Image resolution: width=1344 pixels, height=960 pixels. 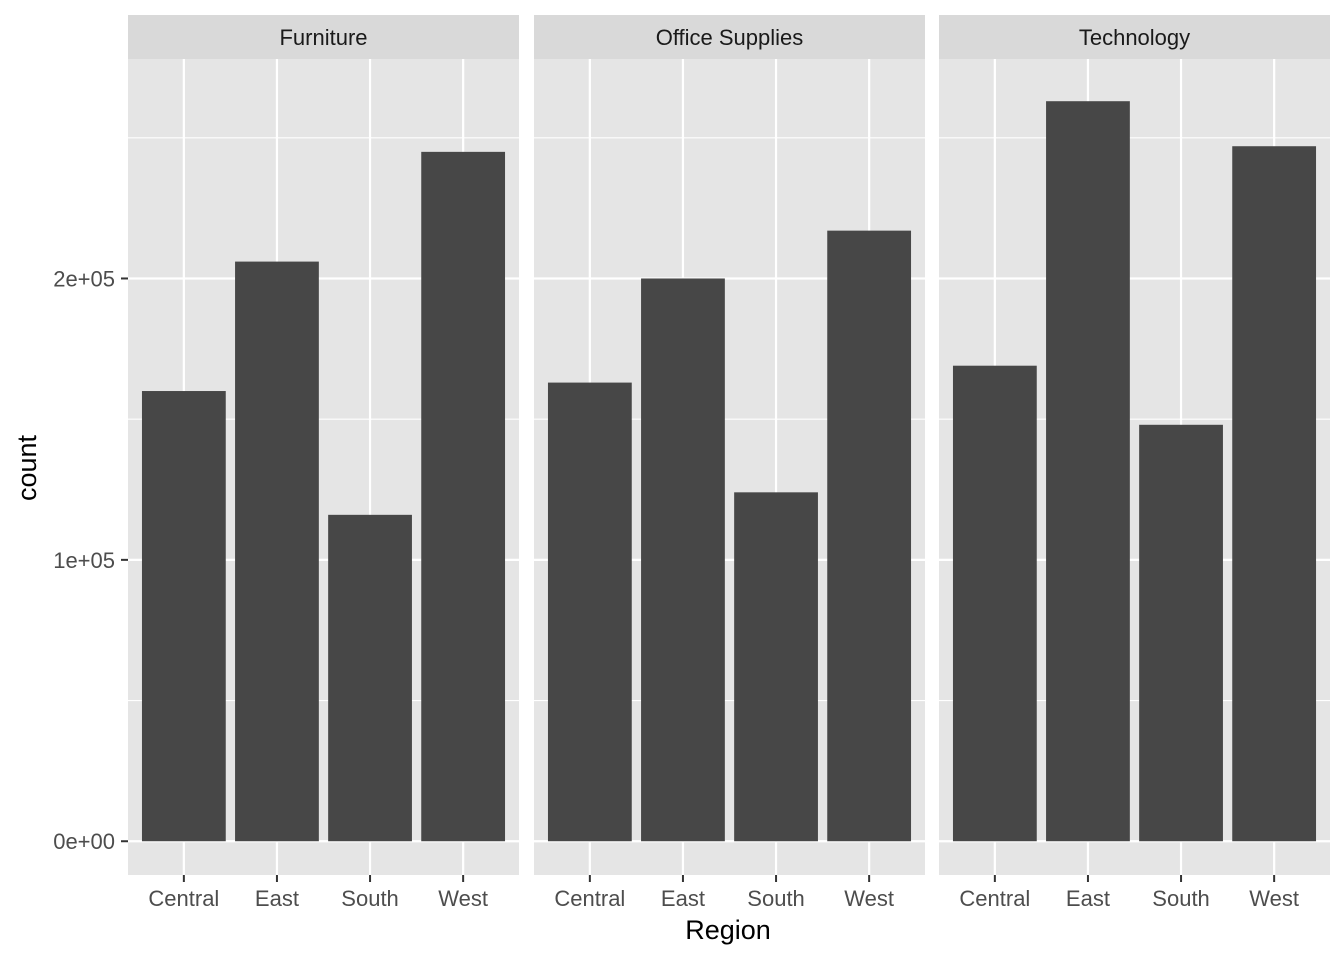 What do you see at coordinates (84, 560) in the screenshot?
I see `y-tick-label: 1e+05` at bounding box center [84, 560].